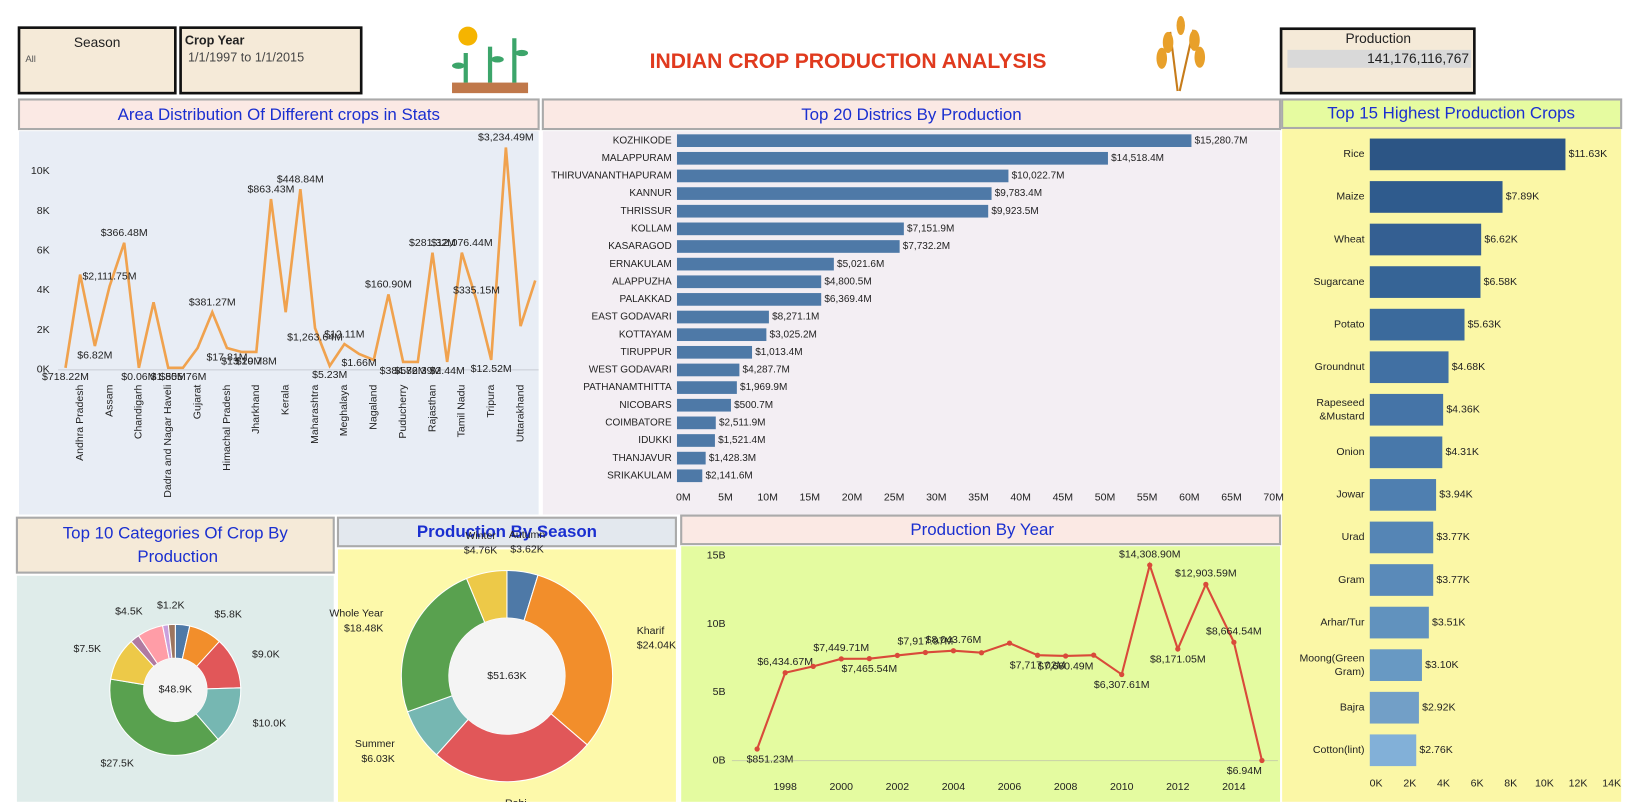  Describe the element at coordinates (982, 529) in the screenshot. I see `panel-title: Production By Year` at that location.